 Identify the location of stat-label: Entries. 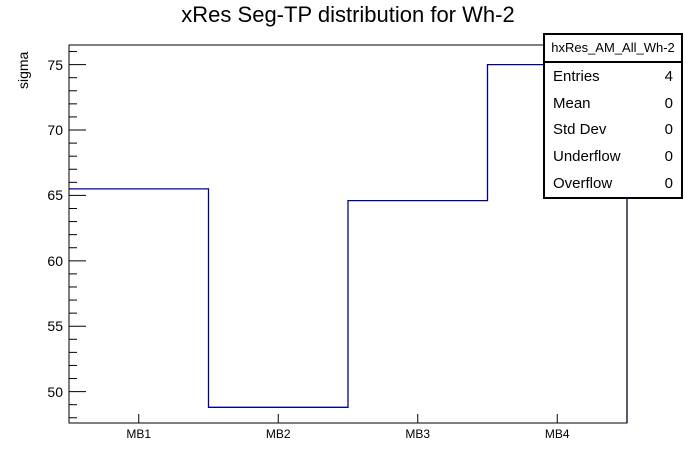
(576, 76).